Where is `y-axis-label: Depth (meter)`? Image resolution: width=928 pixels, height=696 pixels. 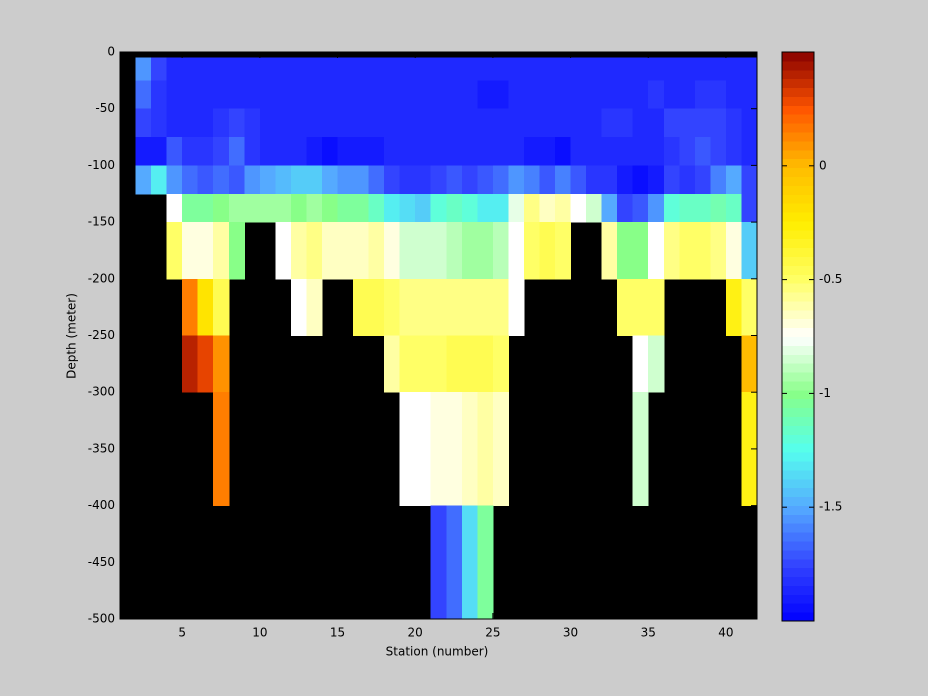 y-axis-label: Depth (meter) is located at coordinates (72, 336).